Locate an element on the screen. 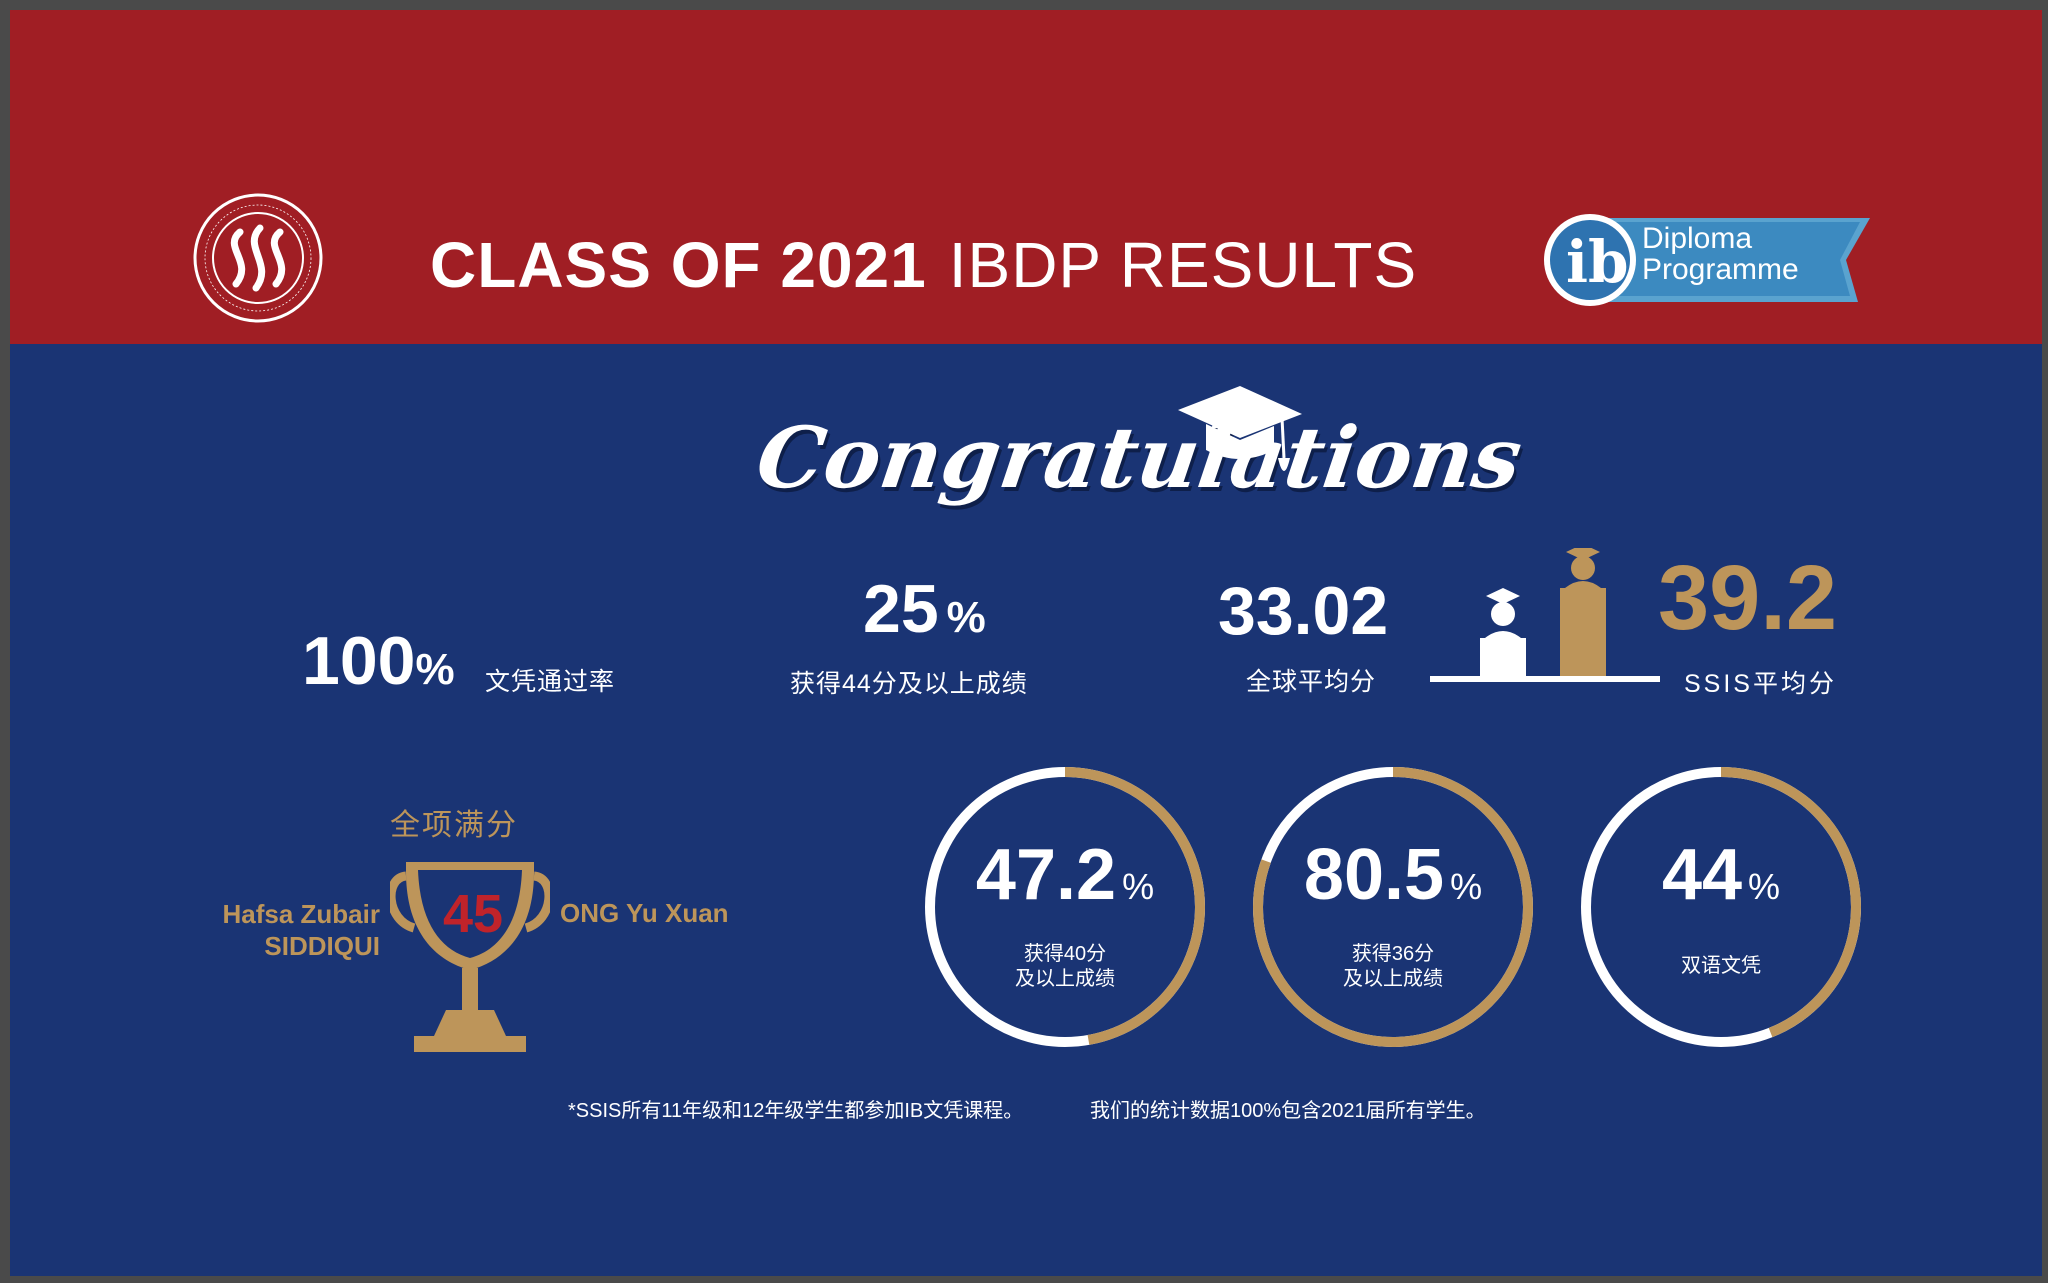  ring-label-line1-2: 获得36分 is located at coordinates (1393, 954).